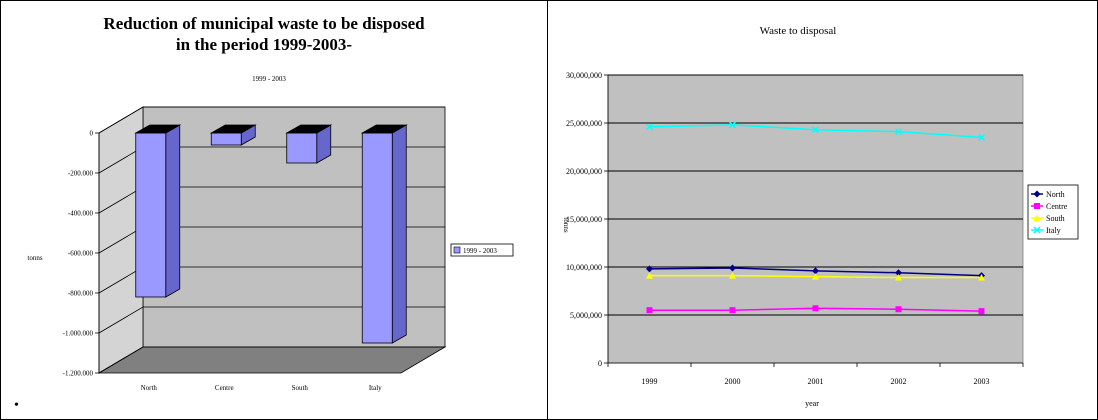  I want to click on y-tick-label: -1.000.000, so click(78, 334).